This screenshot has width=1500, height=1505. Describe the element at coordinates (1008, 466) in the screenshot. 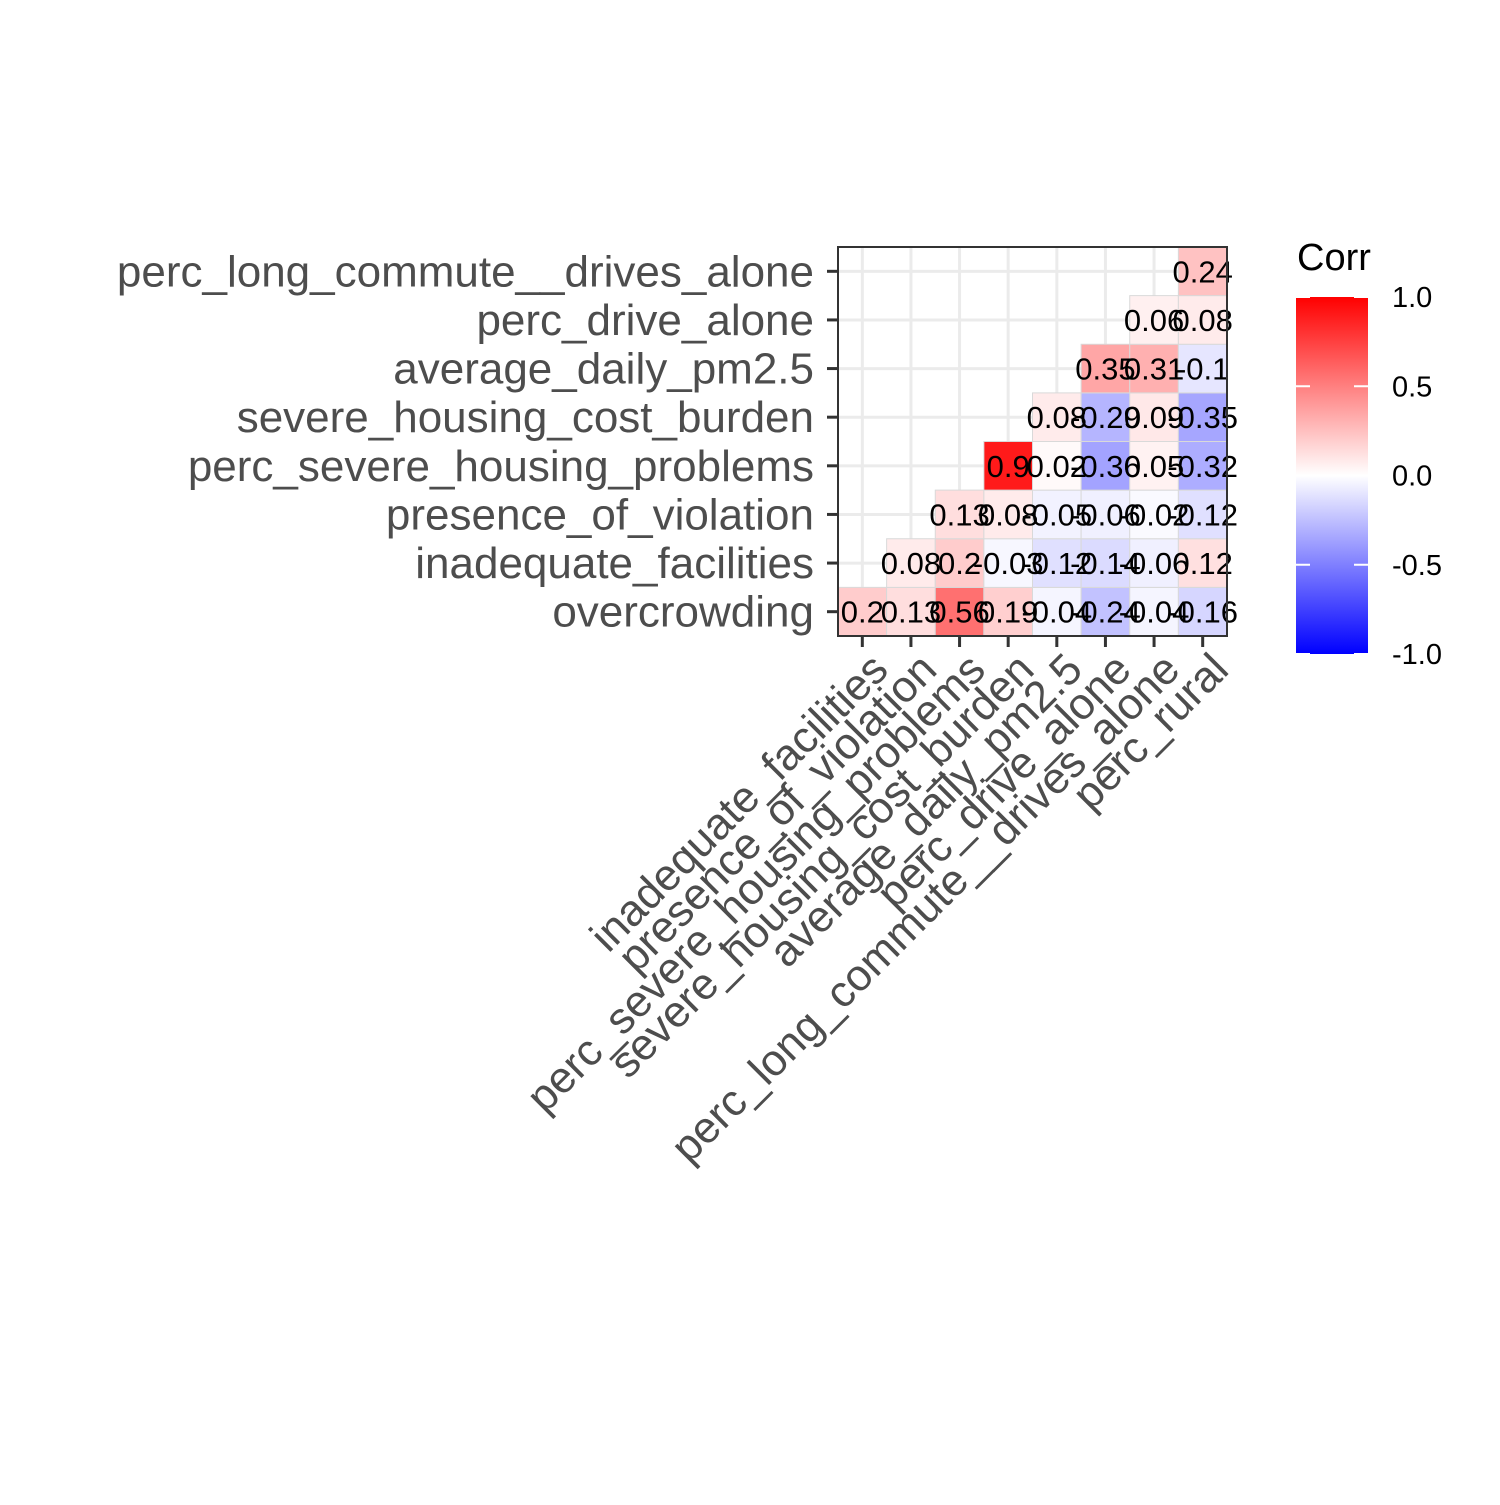

I see `cell-value-label: 0.9` at that location.